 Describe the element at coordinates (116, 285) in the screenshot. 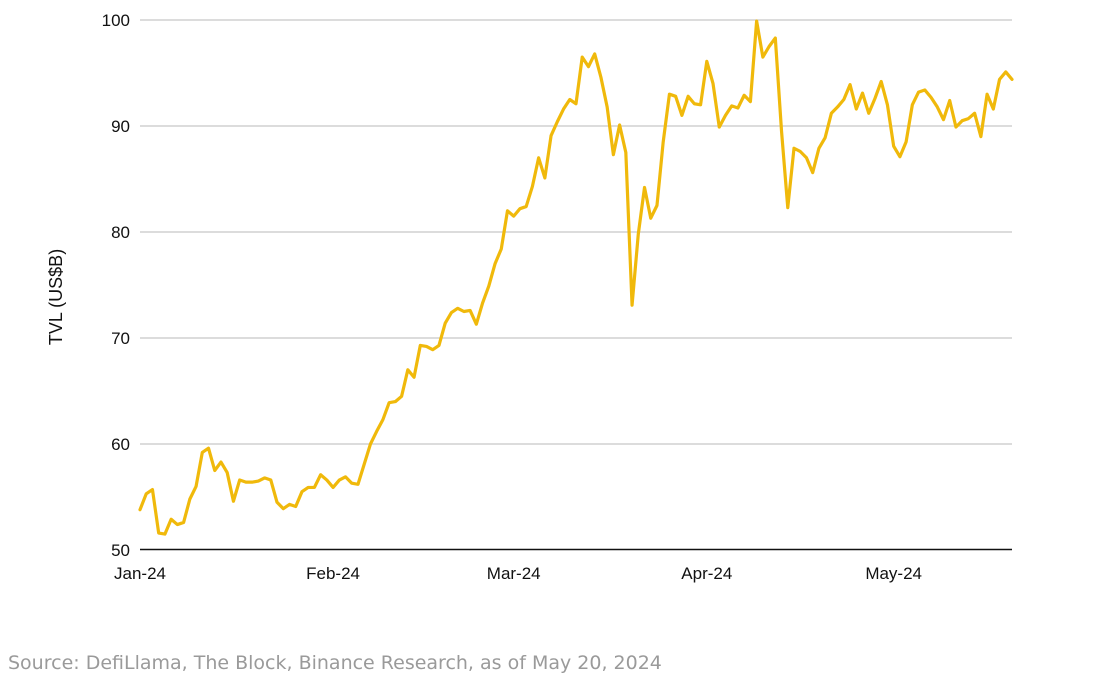

I see `y-axis-ticks: 50 60 70 80 90 100` at that location.